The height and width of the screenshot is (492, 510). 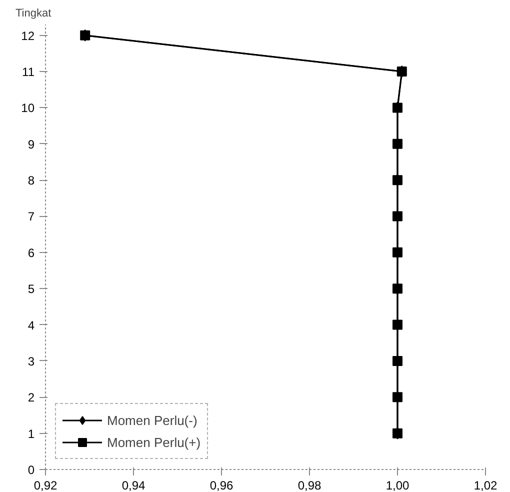 I want to click on y-tick-label: 6, so click(x=31, y=253).